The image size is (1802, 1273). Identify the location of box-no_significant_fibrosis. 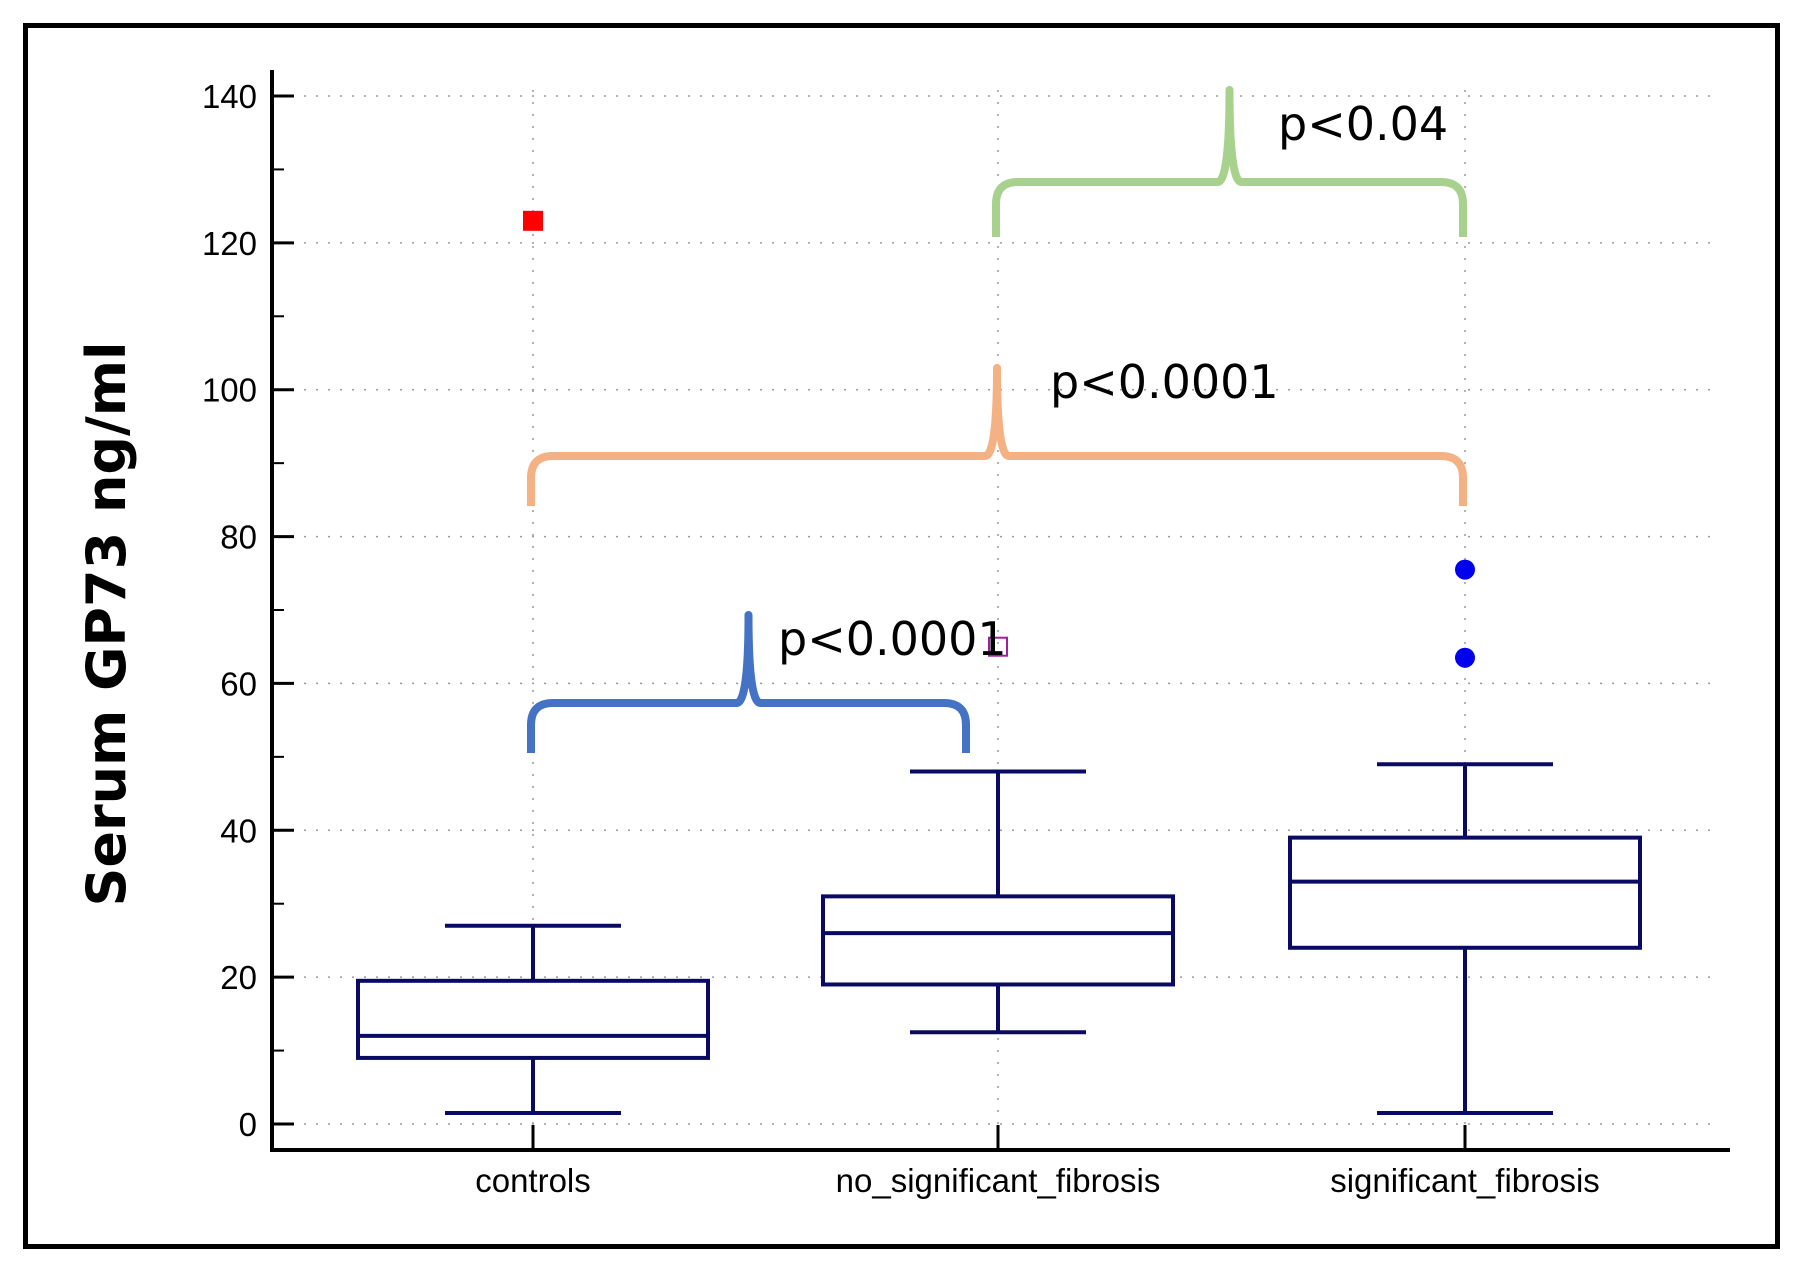
(998, 902).